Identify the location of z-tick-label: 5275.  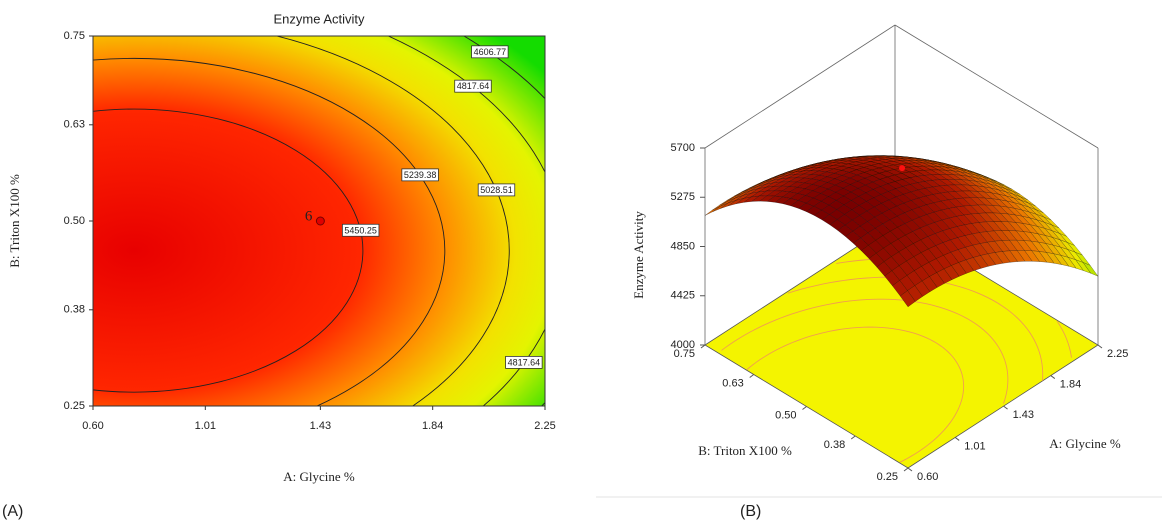
(683, 197).